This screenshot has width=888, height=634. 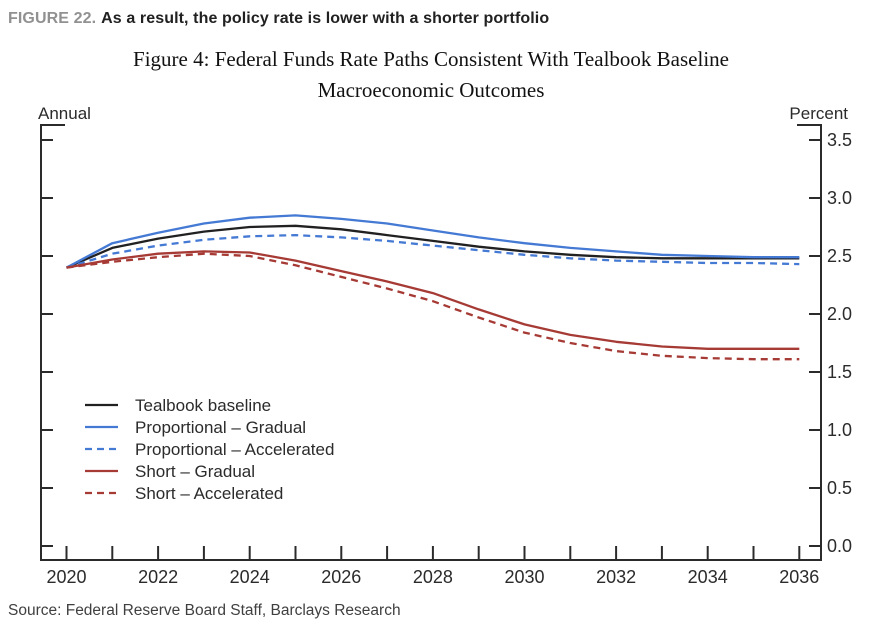 What do you see at coordinates (158, 577) in the screenshot?
I see `x-tick-label: 2022` at bounding box center [158, 577].